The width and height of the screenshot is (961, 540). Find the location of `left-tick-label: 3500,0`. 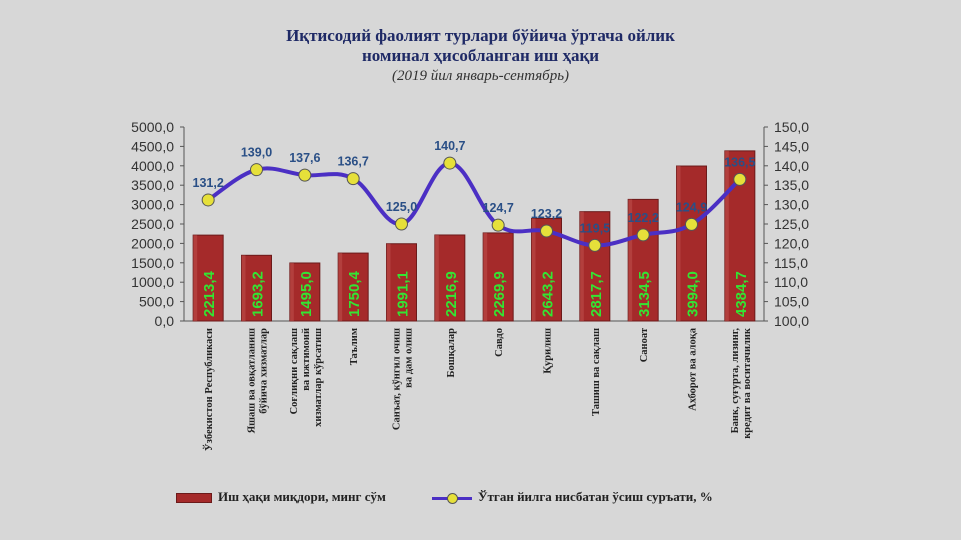

left-tick-label: 3500,0 is located at coordinates (152, 185).